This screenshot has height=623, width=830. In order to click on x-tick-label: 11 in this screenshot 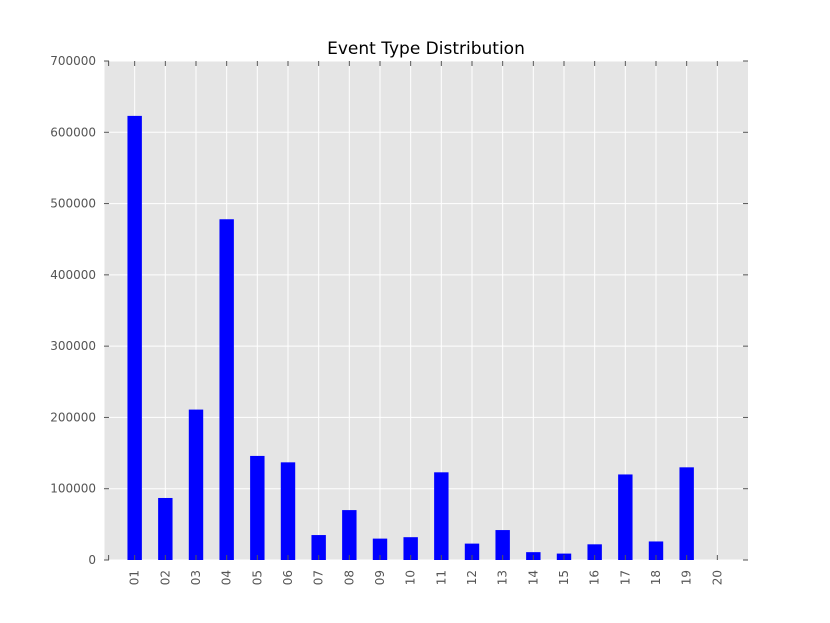, I will do `click(441, 577)`.